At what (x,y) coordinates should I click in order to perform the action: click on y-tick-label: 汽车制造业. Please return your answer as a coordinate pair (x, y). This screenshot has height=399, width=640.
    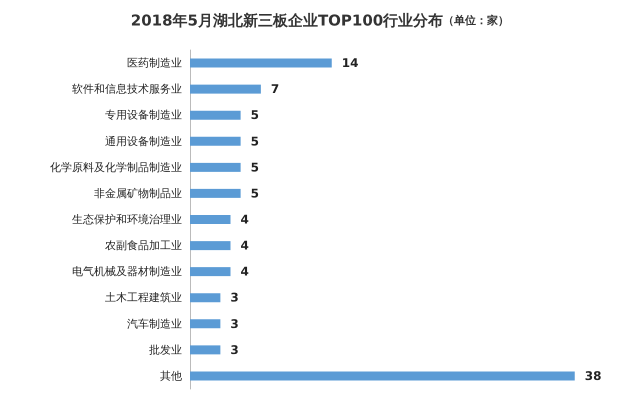
    Looking at the image, I should click on (154, 323).